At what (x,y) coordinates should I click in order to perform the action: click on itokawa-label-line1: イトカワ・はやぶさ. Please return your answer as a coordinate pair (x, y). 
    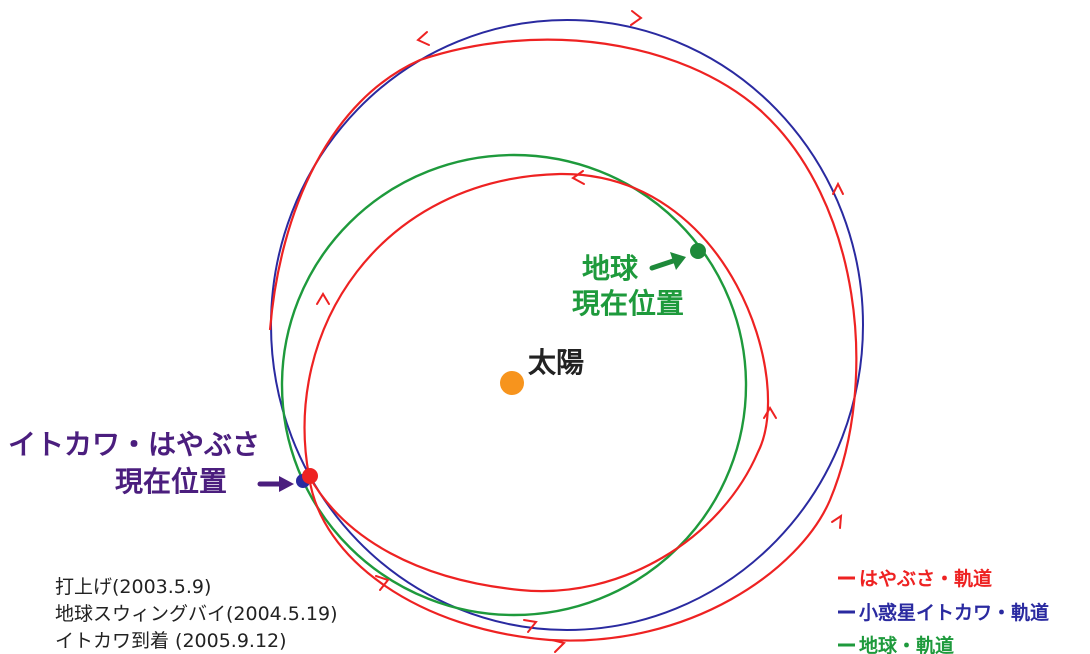
    Looking at the image, I should click on (134, 444).